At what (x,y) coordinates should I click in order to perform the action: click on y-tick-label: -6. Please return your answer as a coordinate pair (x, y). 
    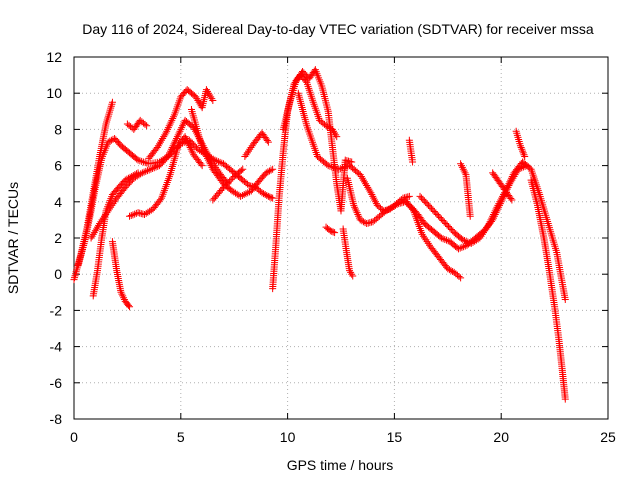
    Looking at the image, I should click on (56, 383).